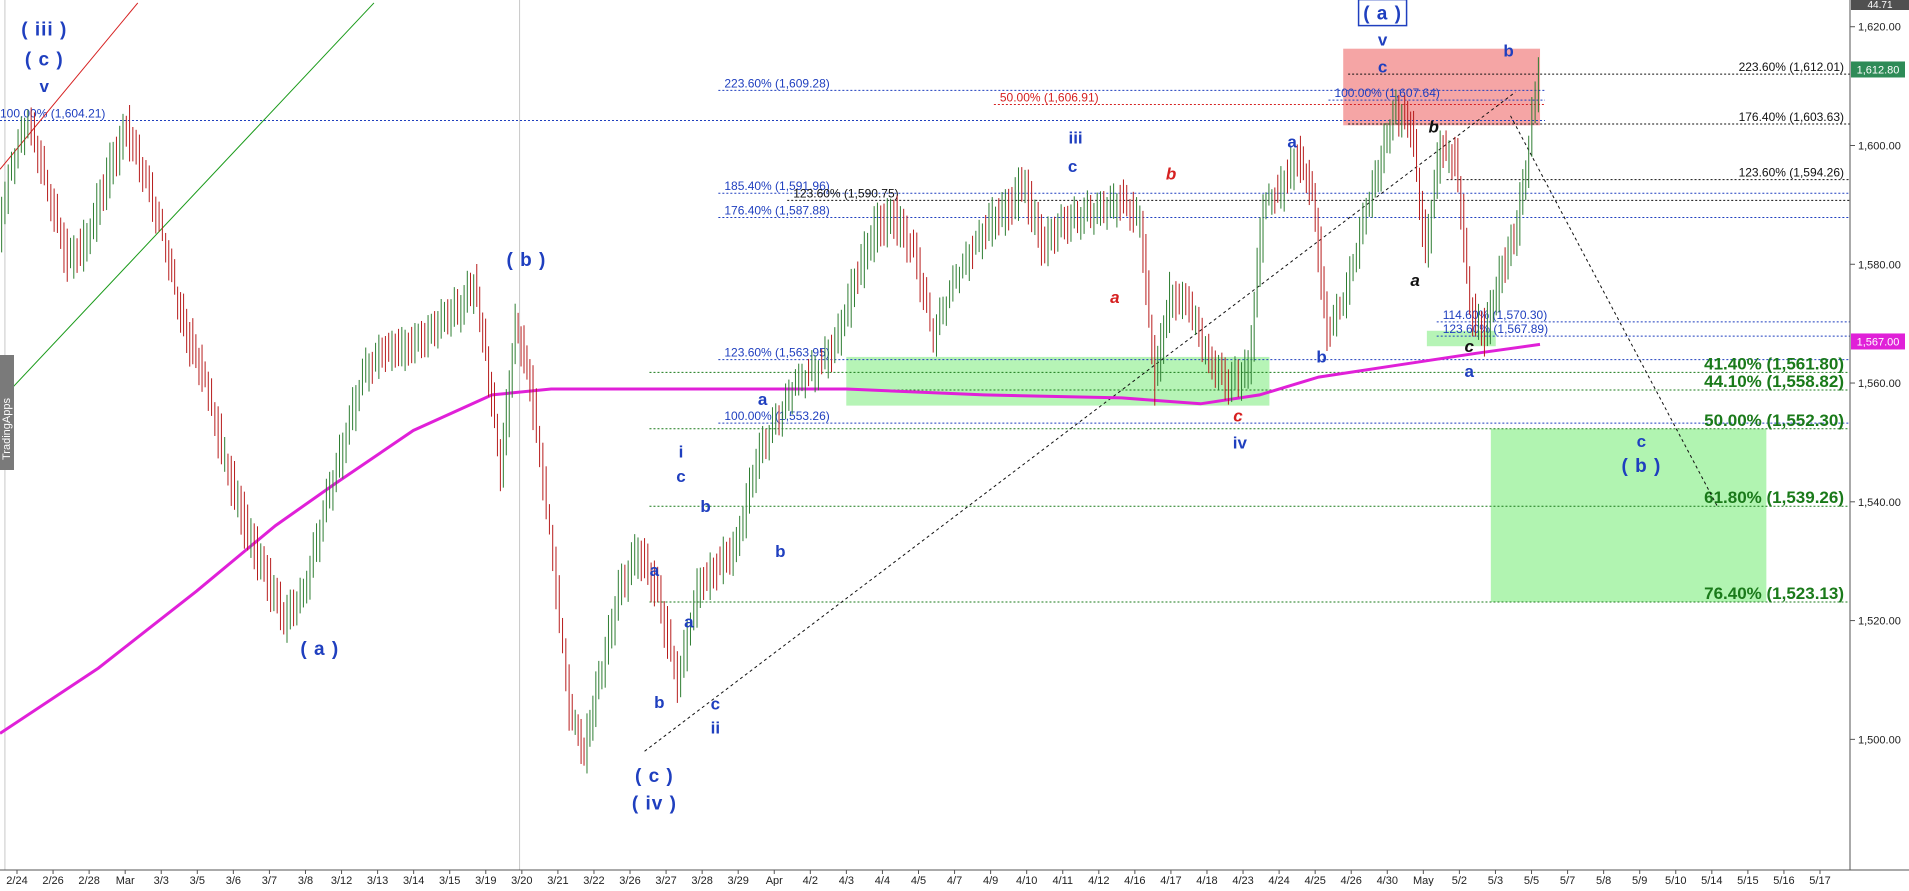 This screenshot has width=1909, height=891. Describe the element at coordinates (1791, 173) in the screenshot. I see `fib-level-label: 123.60% (1,594.26)` at that location.